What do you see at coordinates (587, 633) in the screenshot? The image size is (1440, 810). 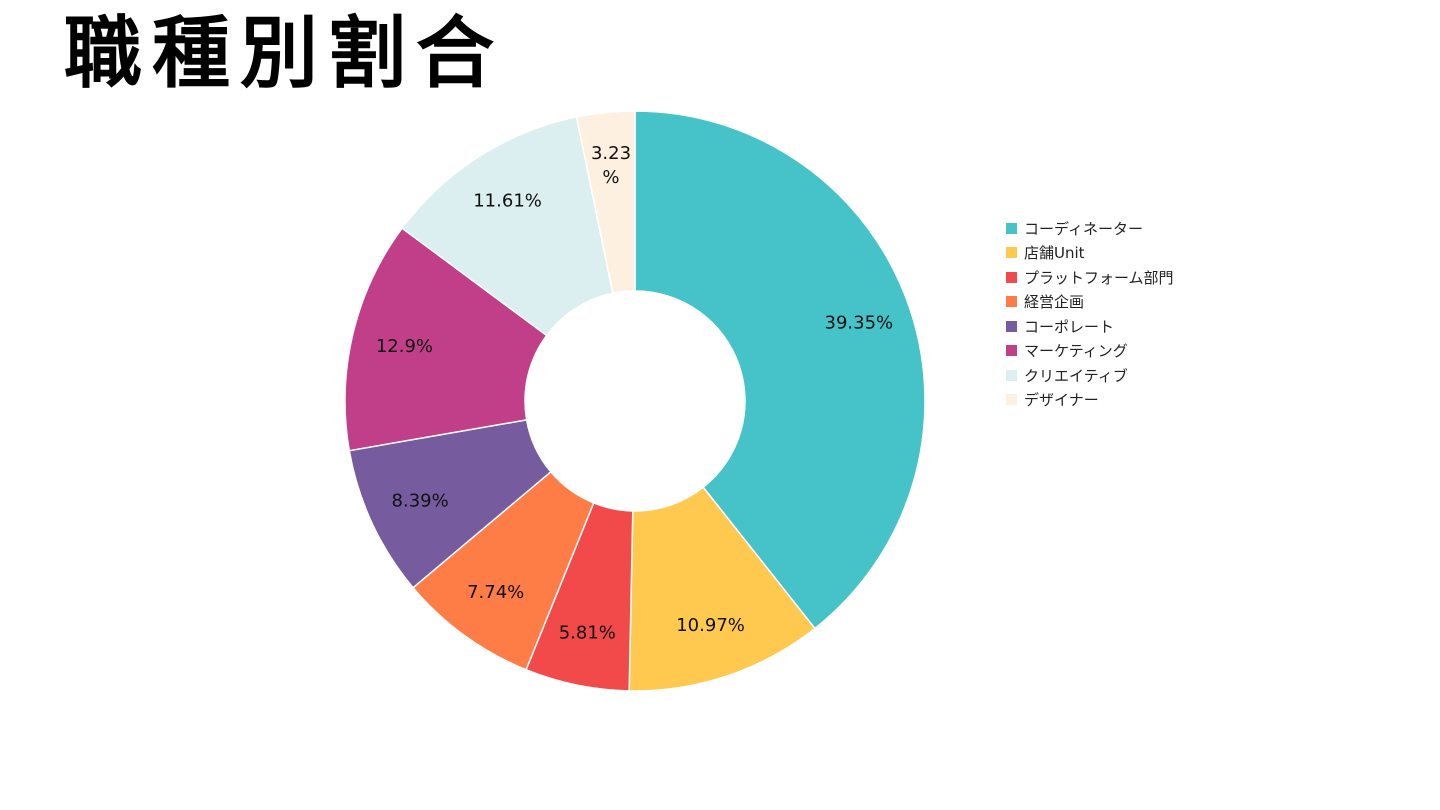 I see `slice-value-label: 5.81%` at bounding box center [587, 633].